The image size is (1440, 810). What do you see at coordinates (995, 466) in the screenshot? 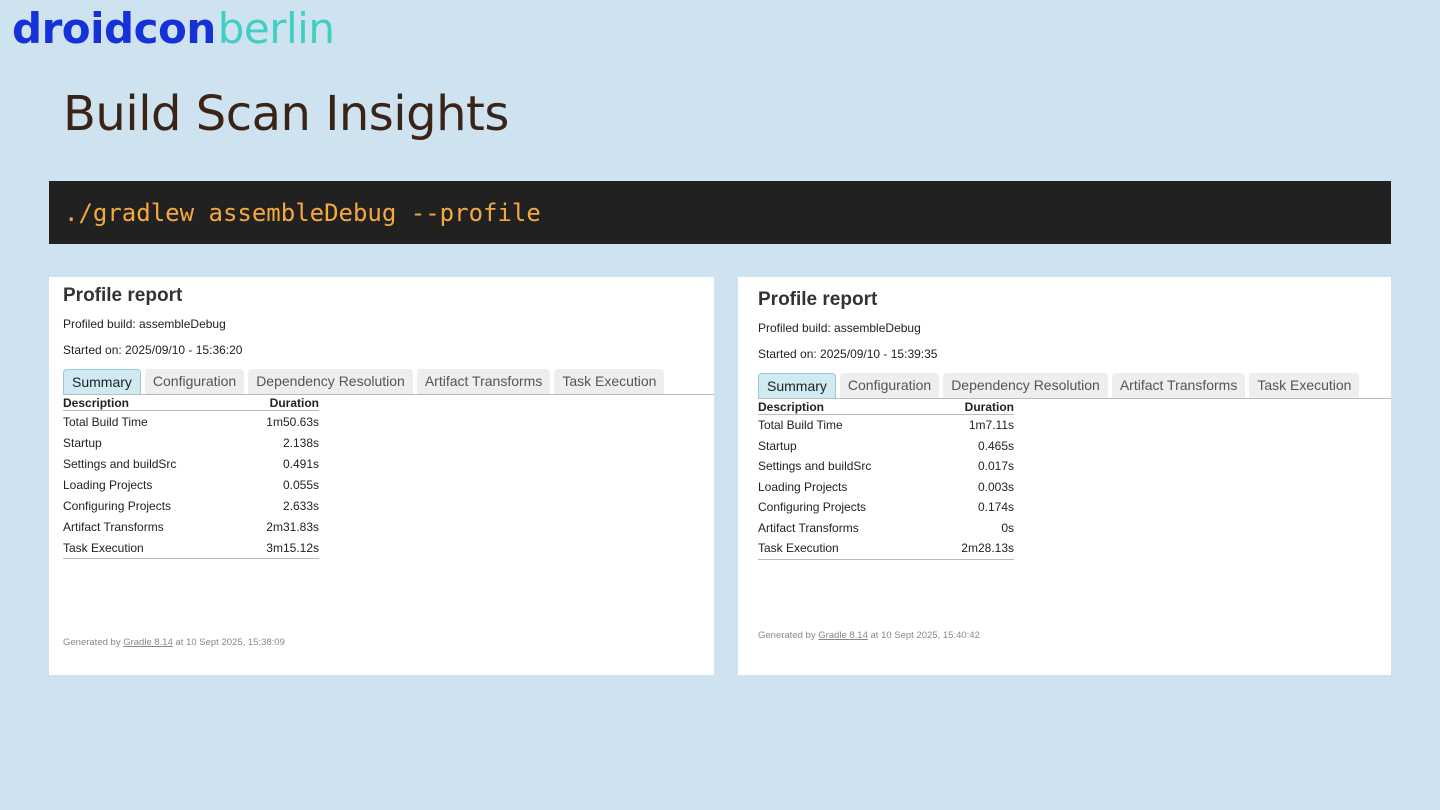
I see `row-duration: 0.017s` at bounding box center [995, 466].